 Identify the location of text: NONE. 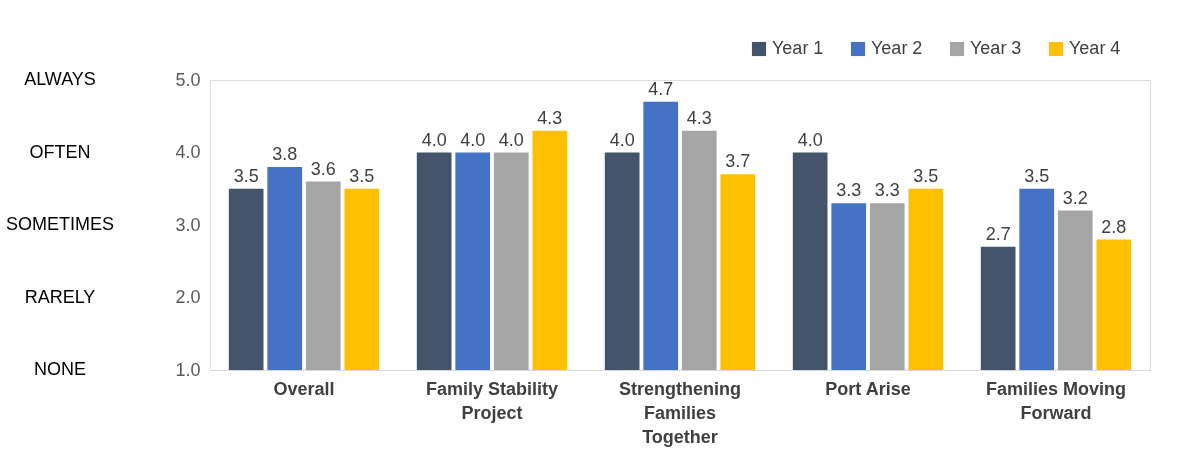
(60, 369).